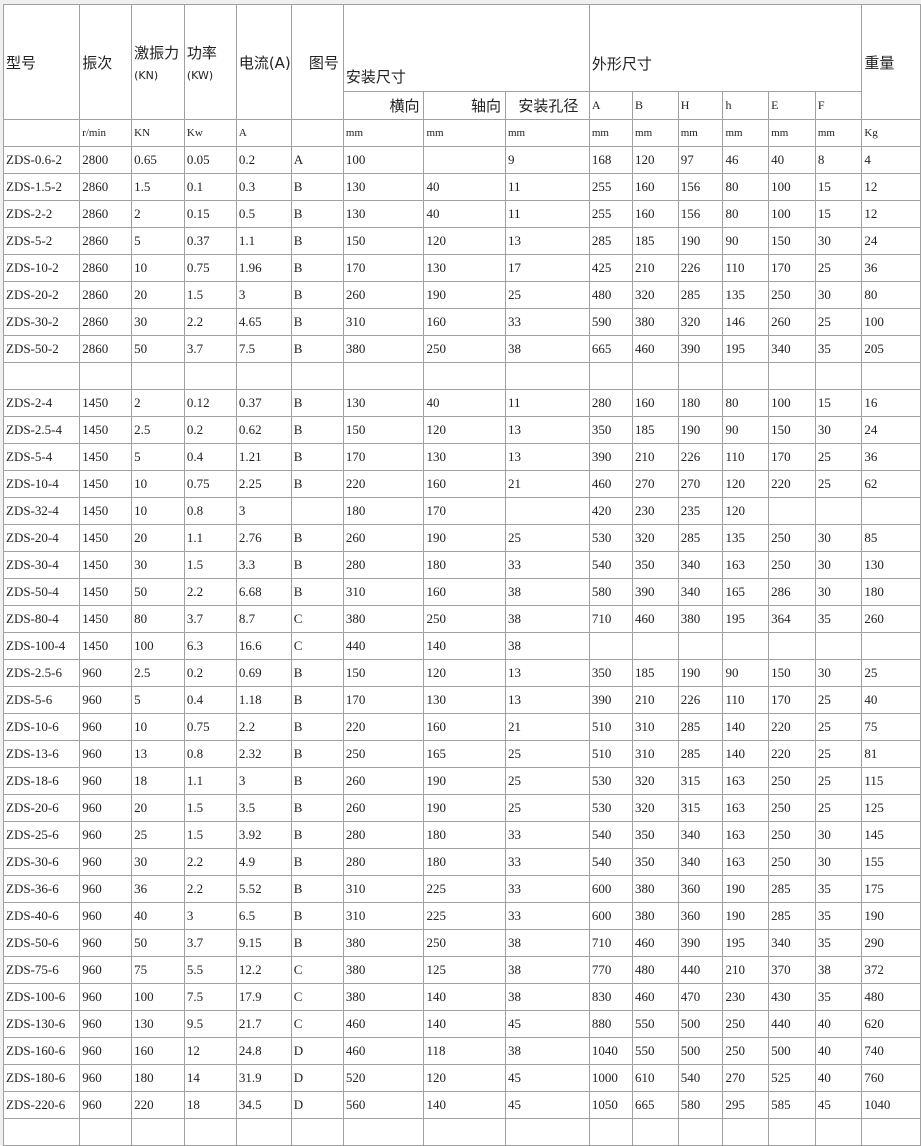 This screenshot has height=1146, width=921. Describe the element at coordinates (210, 214) in the screenshot. I see `table-cell: 0.15` at that location.